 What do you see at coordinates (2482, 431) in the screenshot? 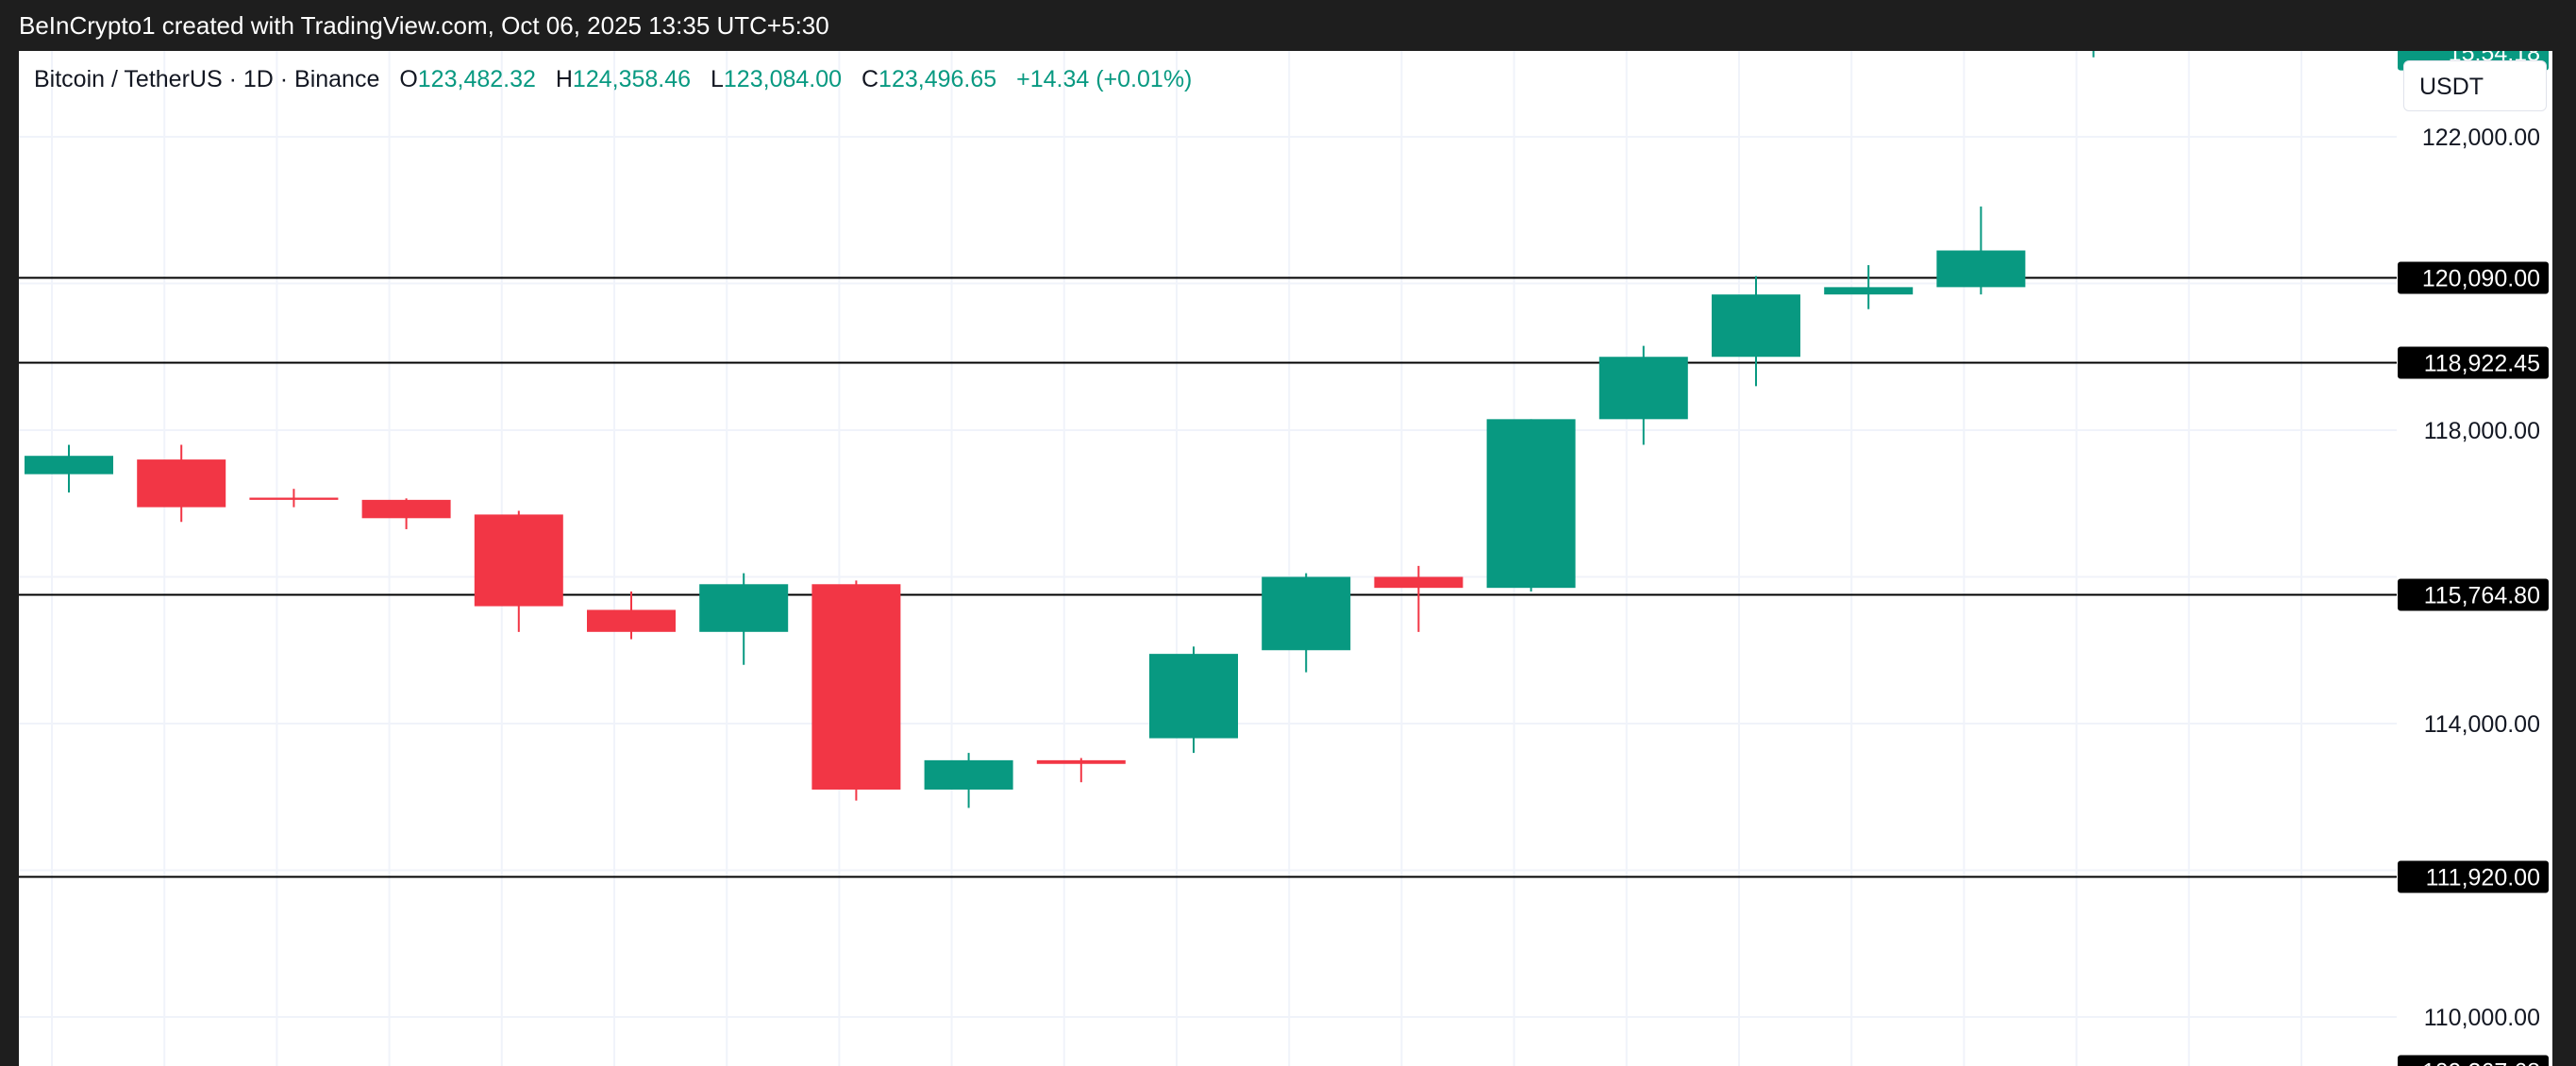
I see `price-tick-label: 118,000.00` at bounding box center [2482, 431].